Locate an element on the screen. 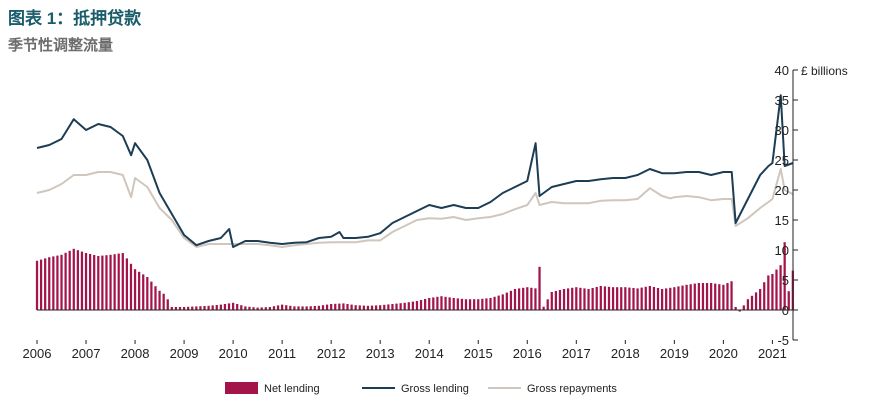 Image resolution: width=874 pixels, height=412 pixels. legend: Net lending Gross lending Gross repayments is located at coordinates (421, 388).